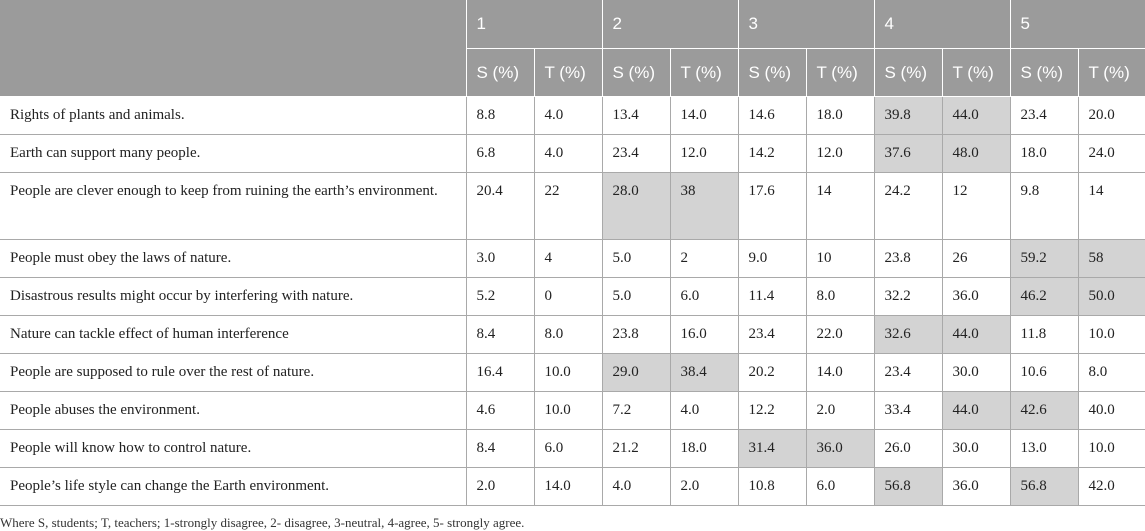 The width and height of the screenshot is (1145, 531). I want to click on table-cell: 50.0, so click(1111, 296).